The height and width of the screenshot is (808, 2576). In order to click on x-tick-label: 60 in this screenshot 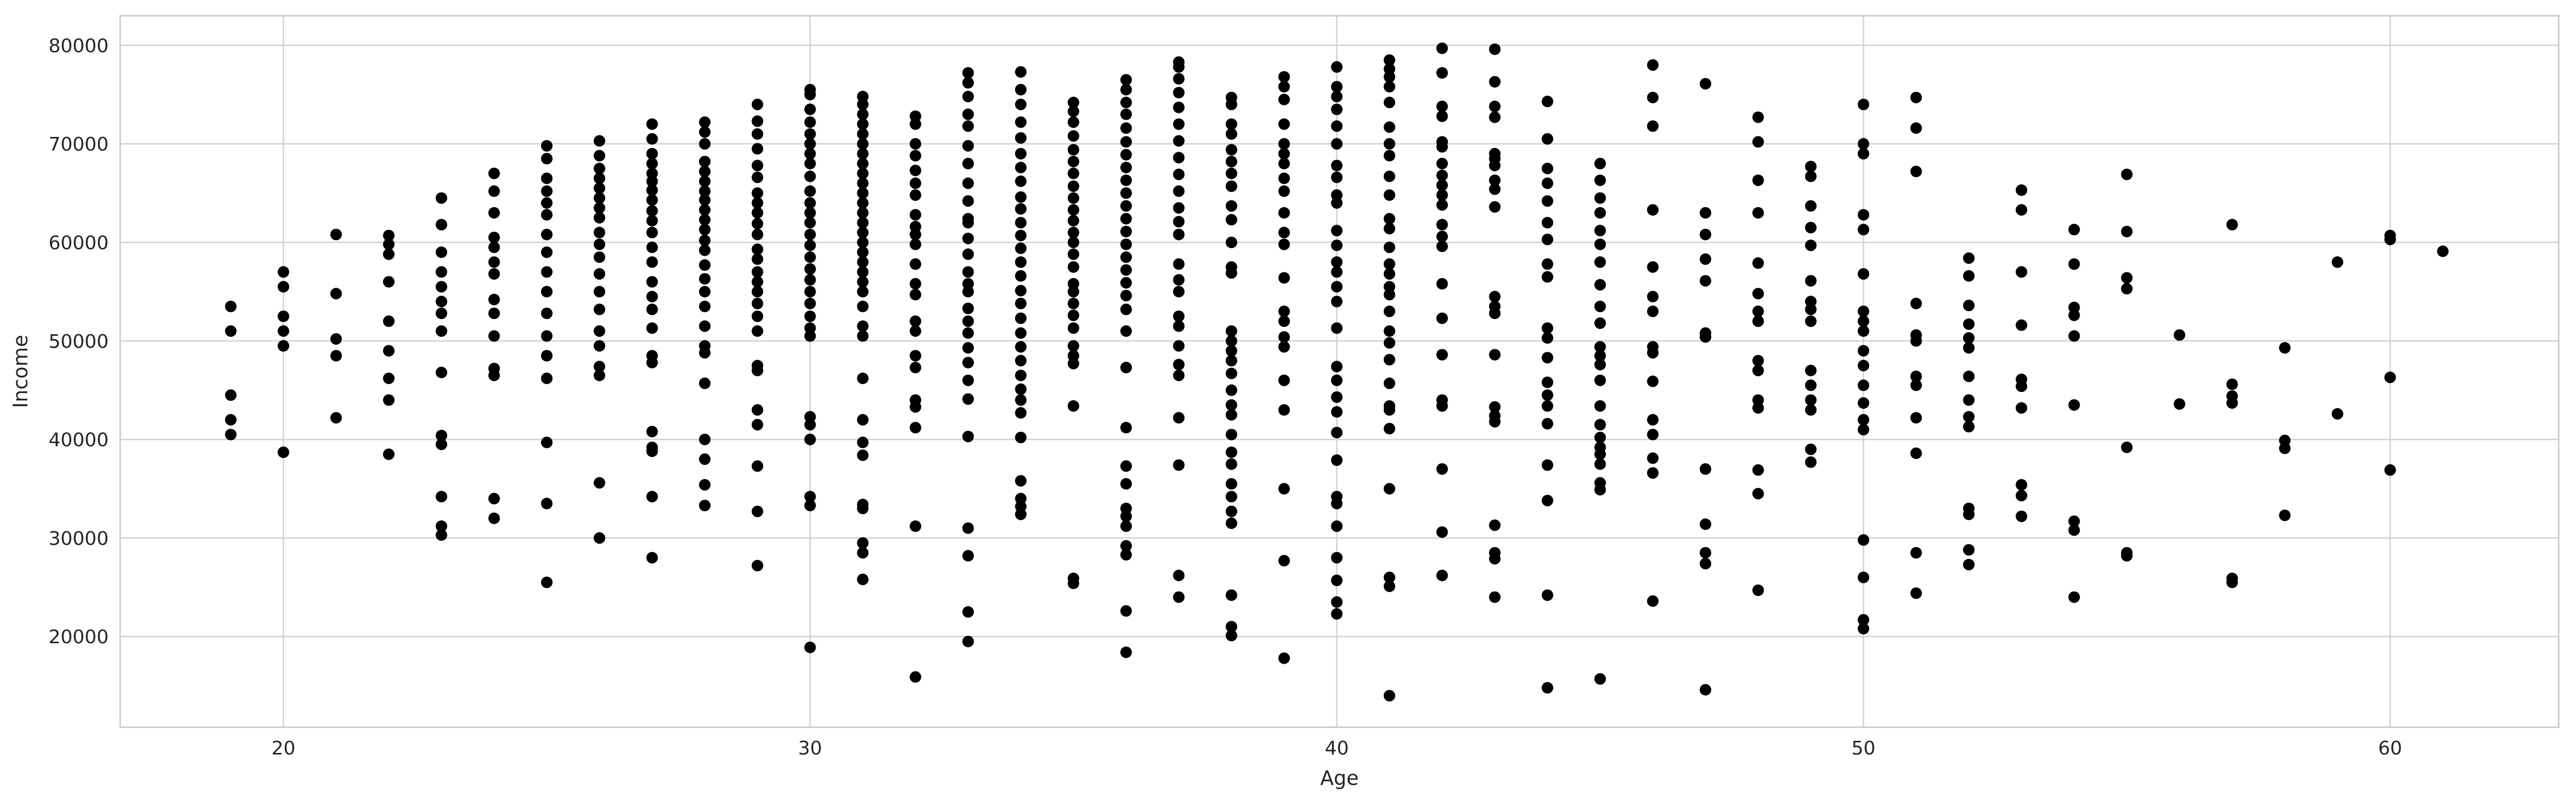, I will do `click(2390, 748)`.